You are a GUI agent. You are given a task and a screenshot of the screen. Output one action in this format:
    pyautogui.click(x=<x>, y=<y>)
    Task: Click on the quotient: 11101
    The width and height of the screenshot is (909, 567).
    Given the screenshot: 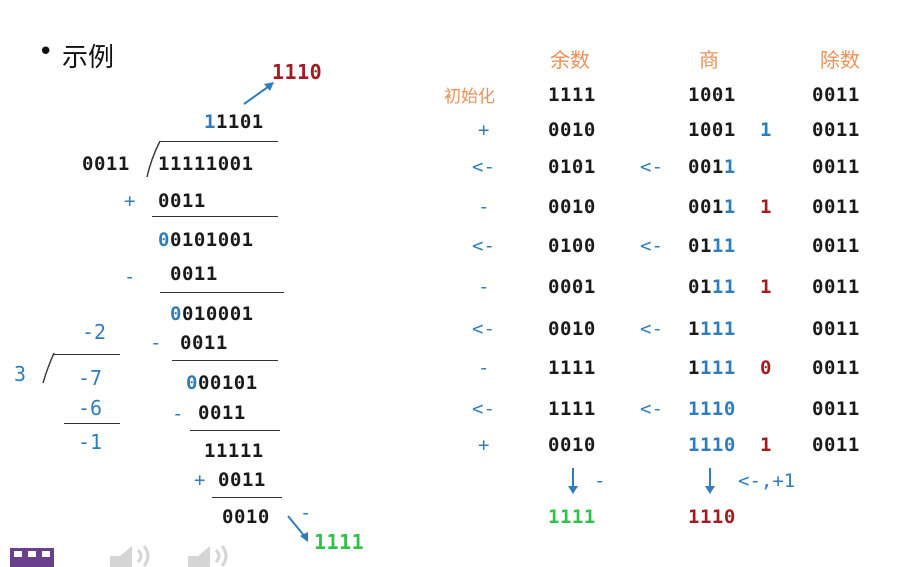 What is the action you would take?
    pyautogui.click(x=234, y=122)
    